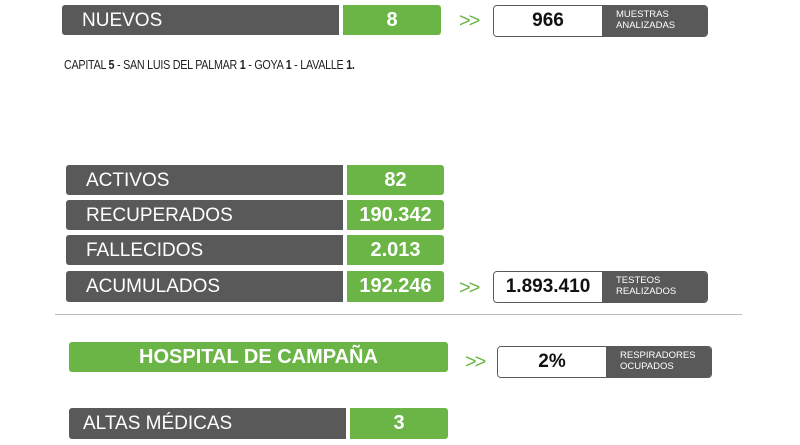  I want to click on testeos-value: 1.893.410, so click(548, 287).